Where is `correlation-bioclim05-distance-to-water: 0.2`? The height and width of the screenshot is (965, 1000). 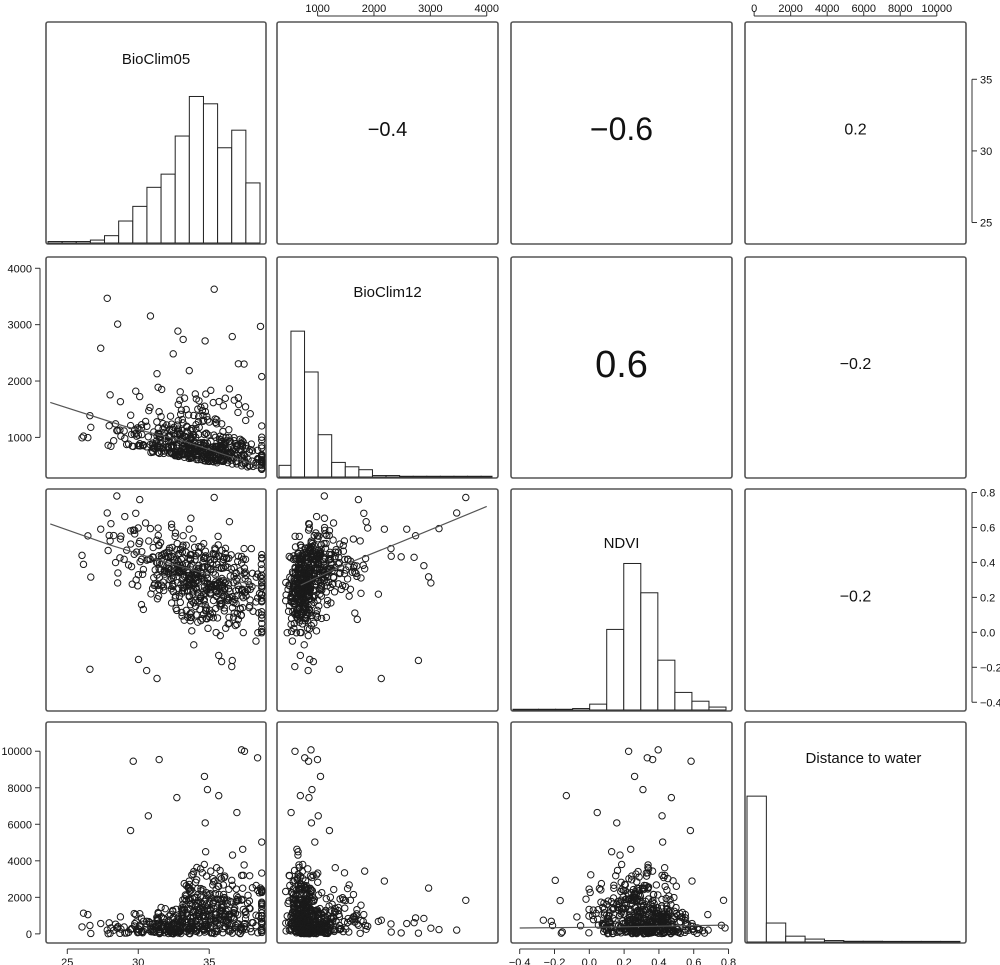 correlation-bioclim05-distance-to-water: 0.2 is located at coordinates (855, 130).